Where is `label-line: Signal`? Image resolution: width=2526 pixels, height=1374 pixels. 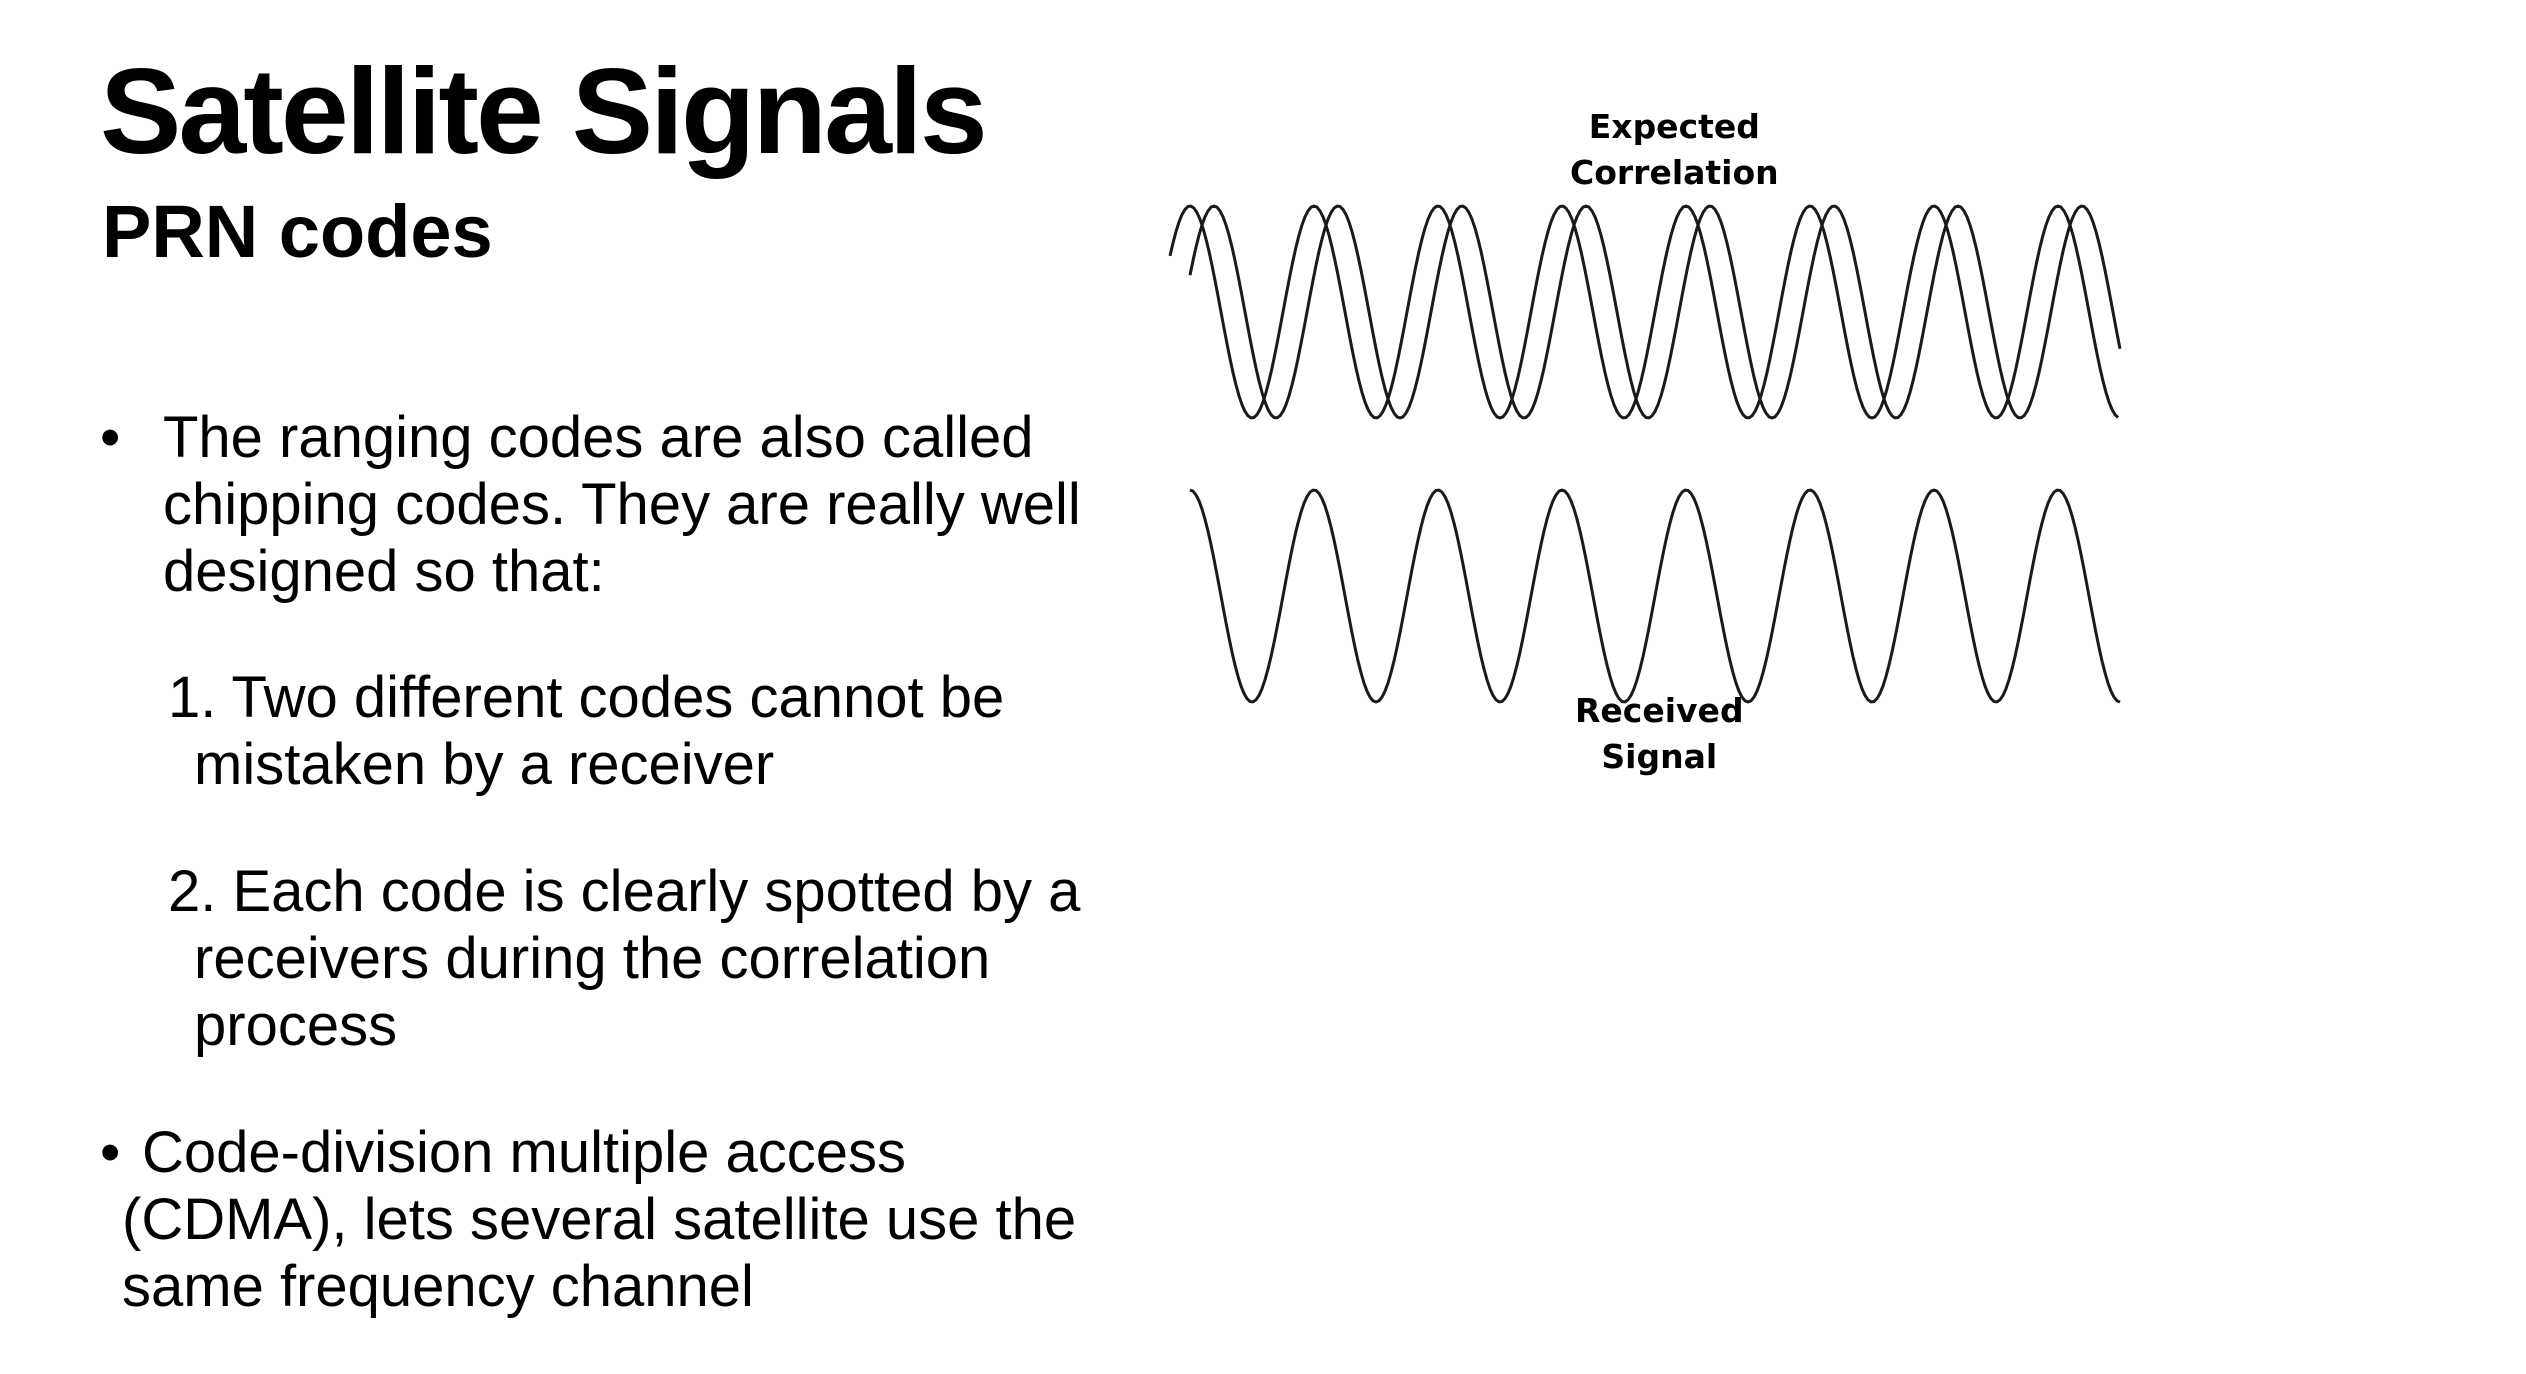
label-line: Signal is located at coordinates (1659, 756).